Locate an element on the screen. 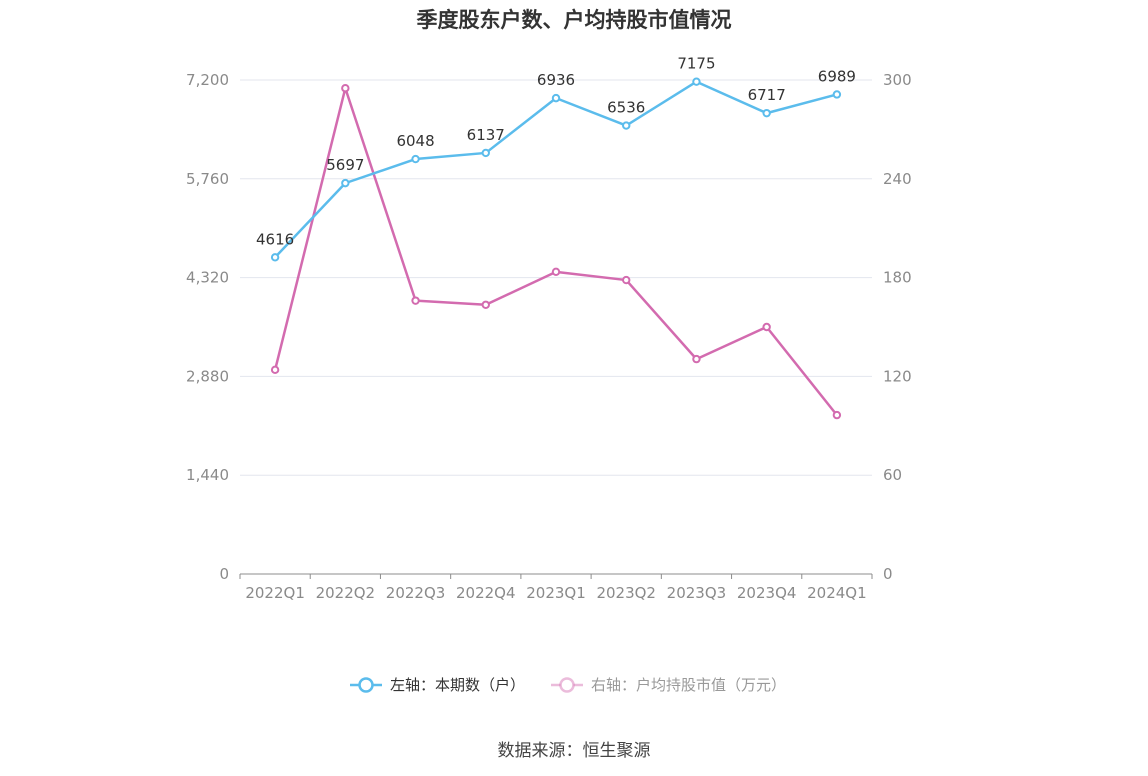 The height and width of the screenshot is (776, 1148). shareholder-count-data-label: 6989 is located at coordinates (837, 76).